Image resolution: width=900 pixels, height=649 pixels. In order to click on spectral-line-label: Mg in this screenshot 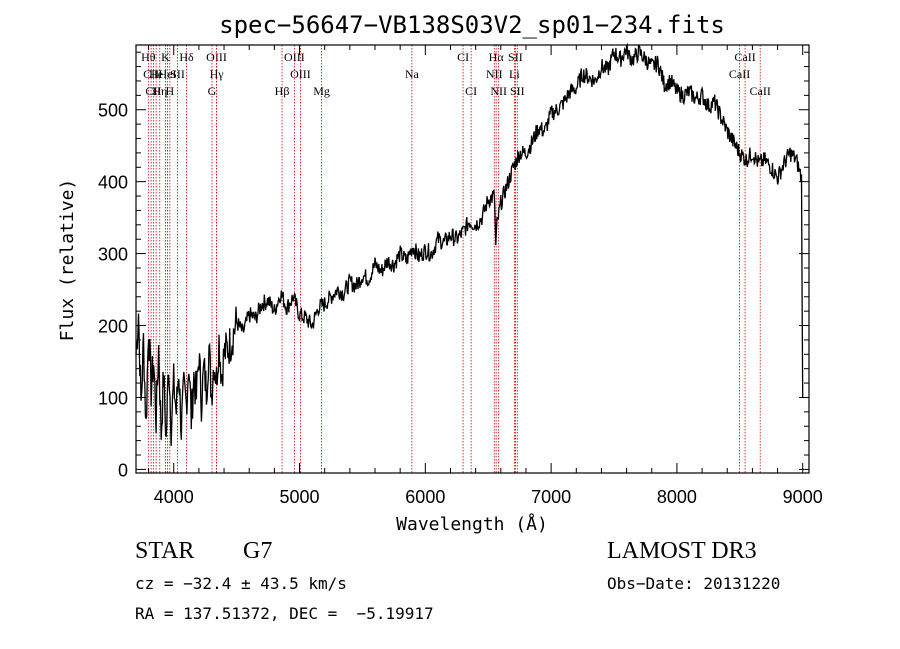, I will do `click(321, 91)`.